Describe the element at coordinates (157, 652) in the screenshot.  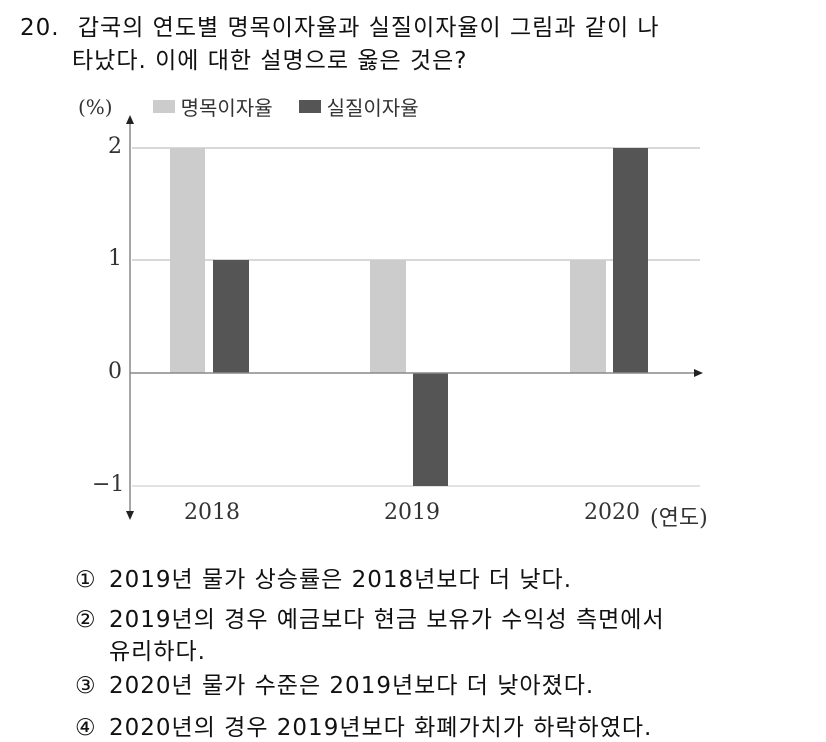
I see `option-2-continued: 유리하다.` at that location.